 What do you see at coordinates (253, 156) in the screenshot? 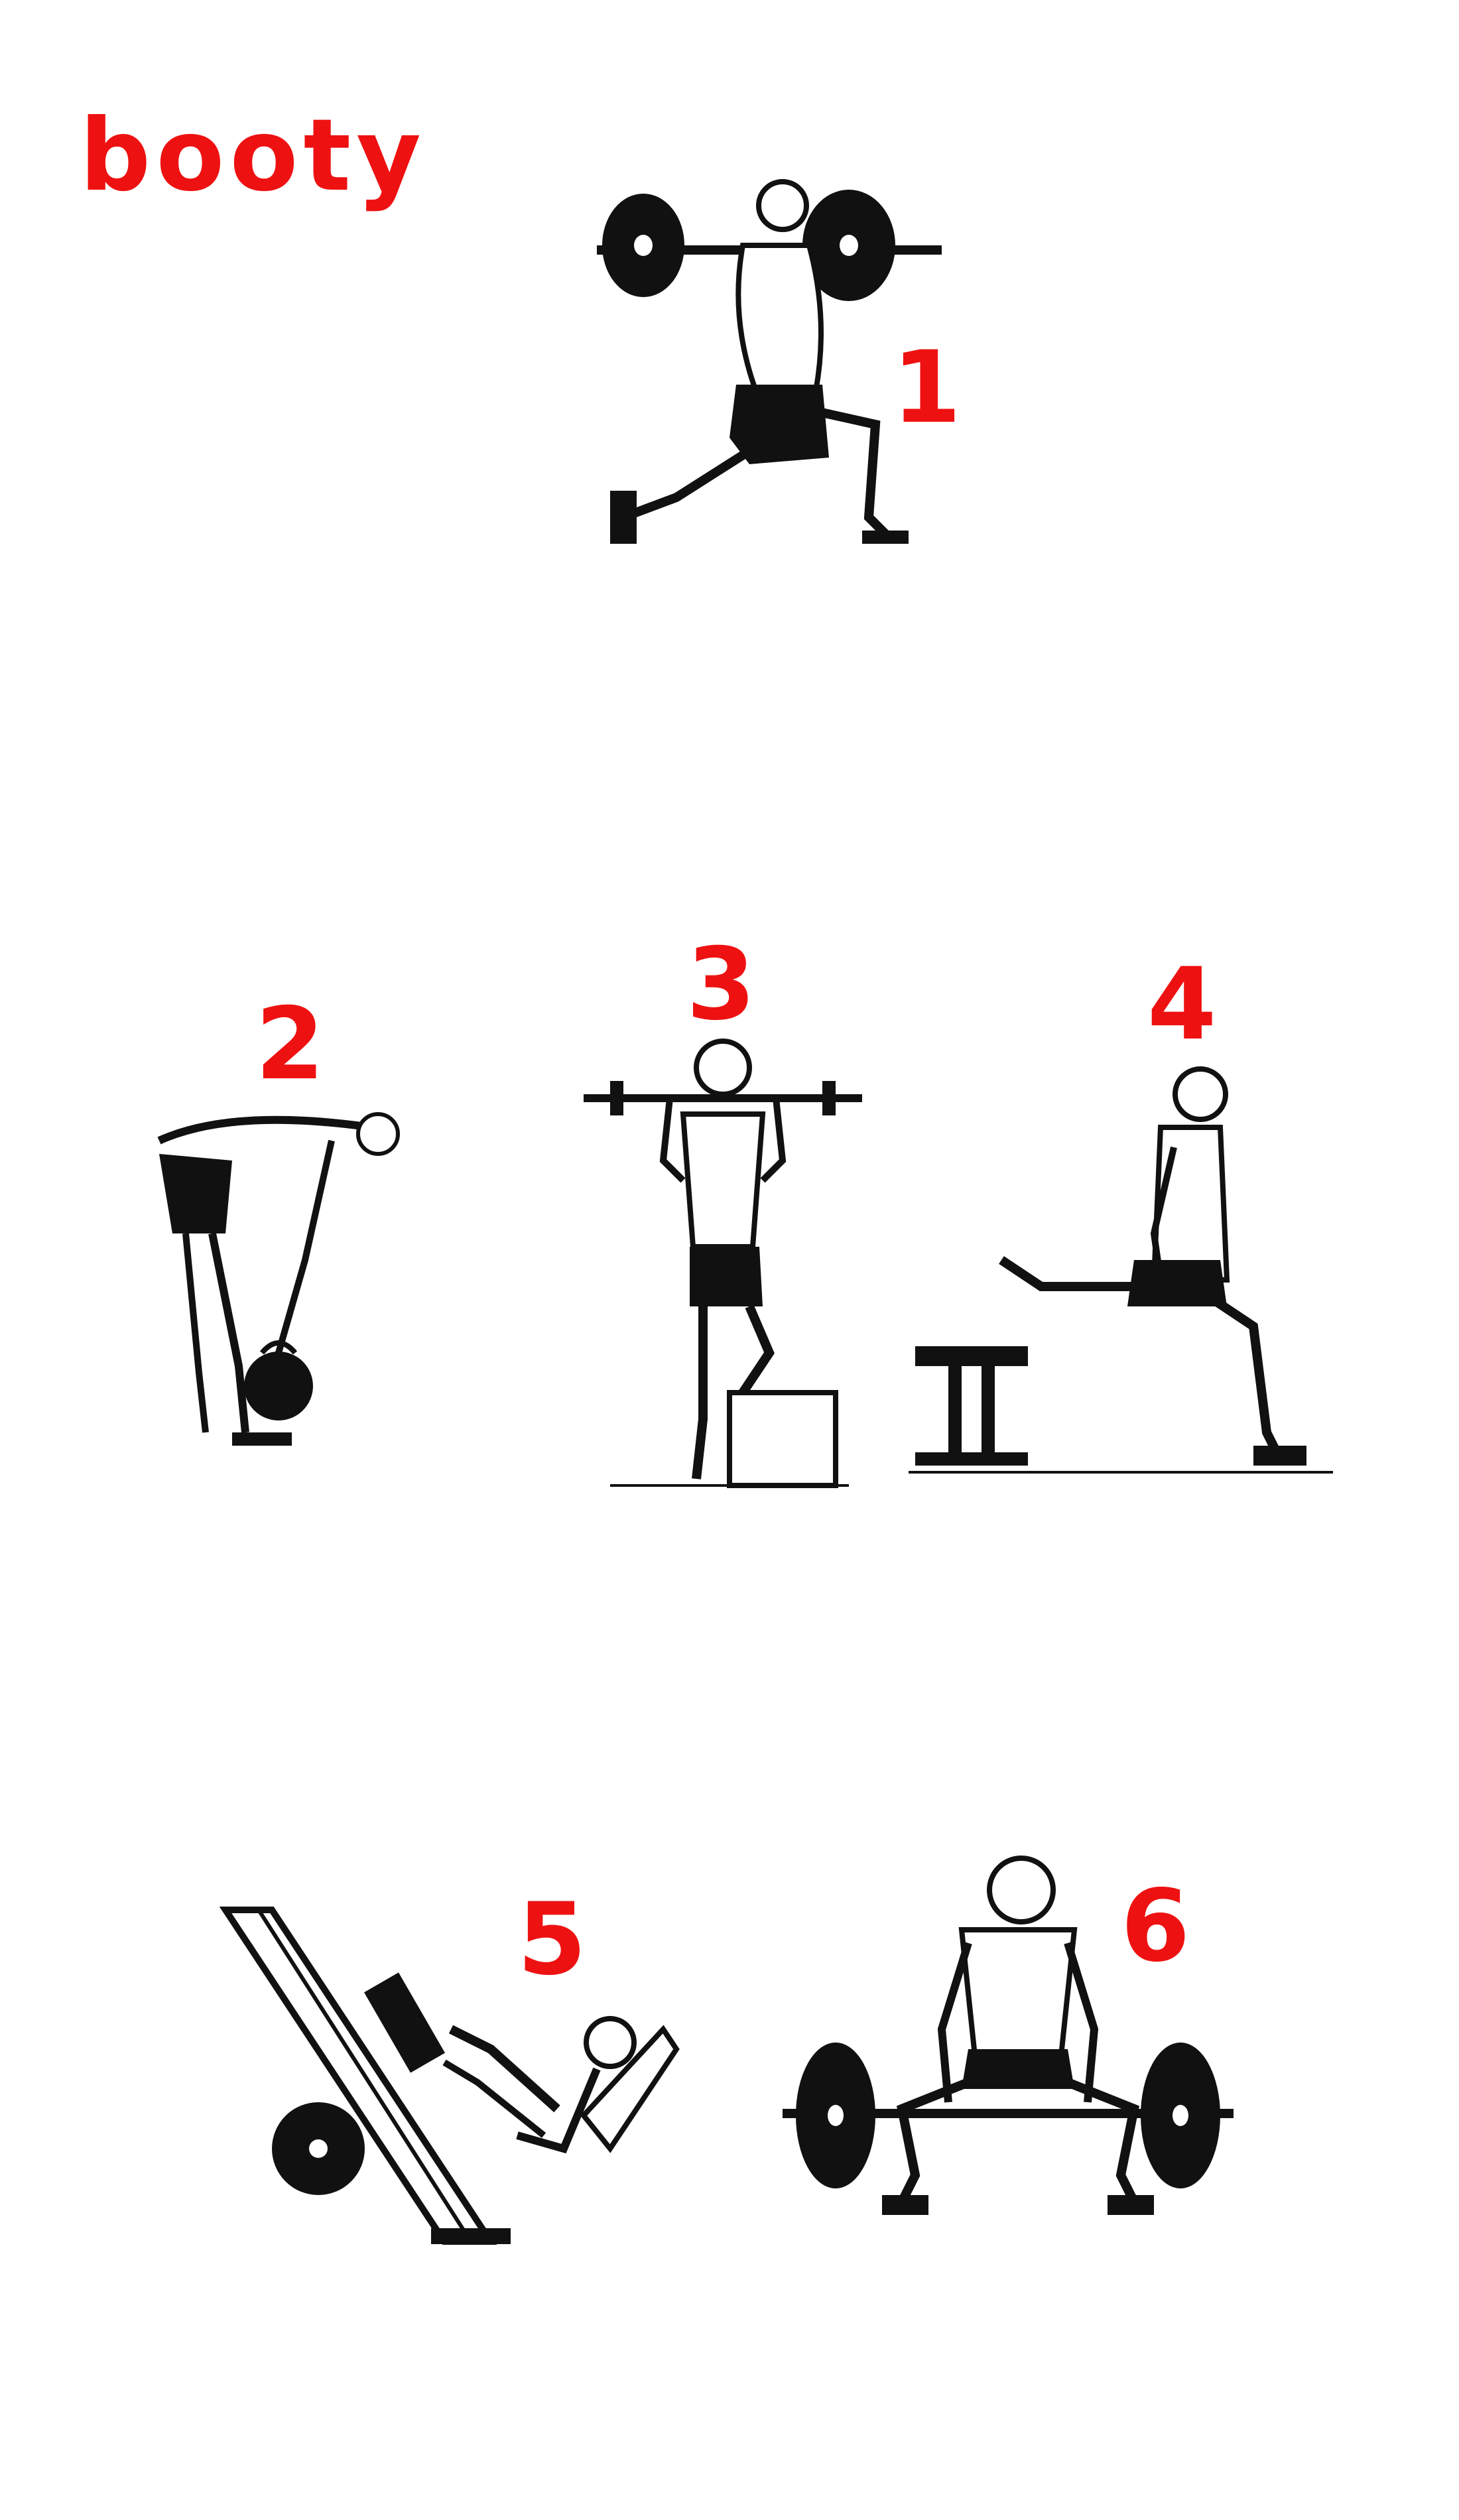
I see `page-title: booty` at bounding box center [253, 156].